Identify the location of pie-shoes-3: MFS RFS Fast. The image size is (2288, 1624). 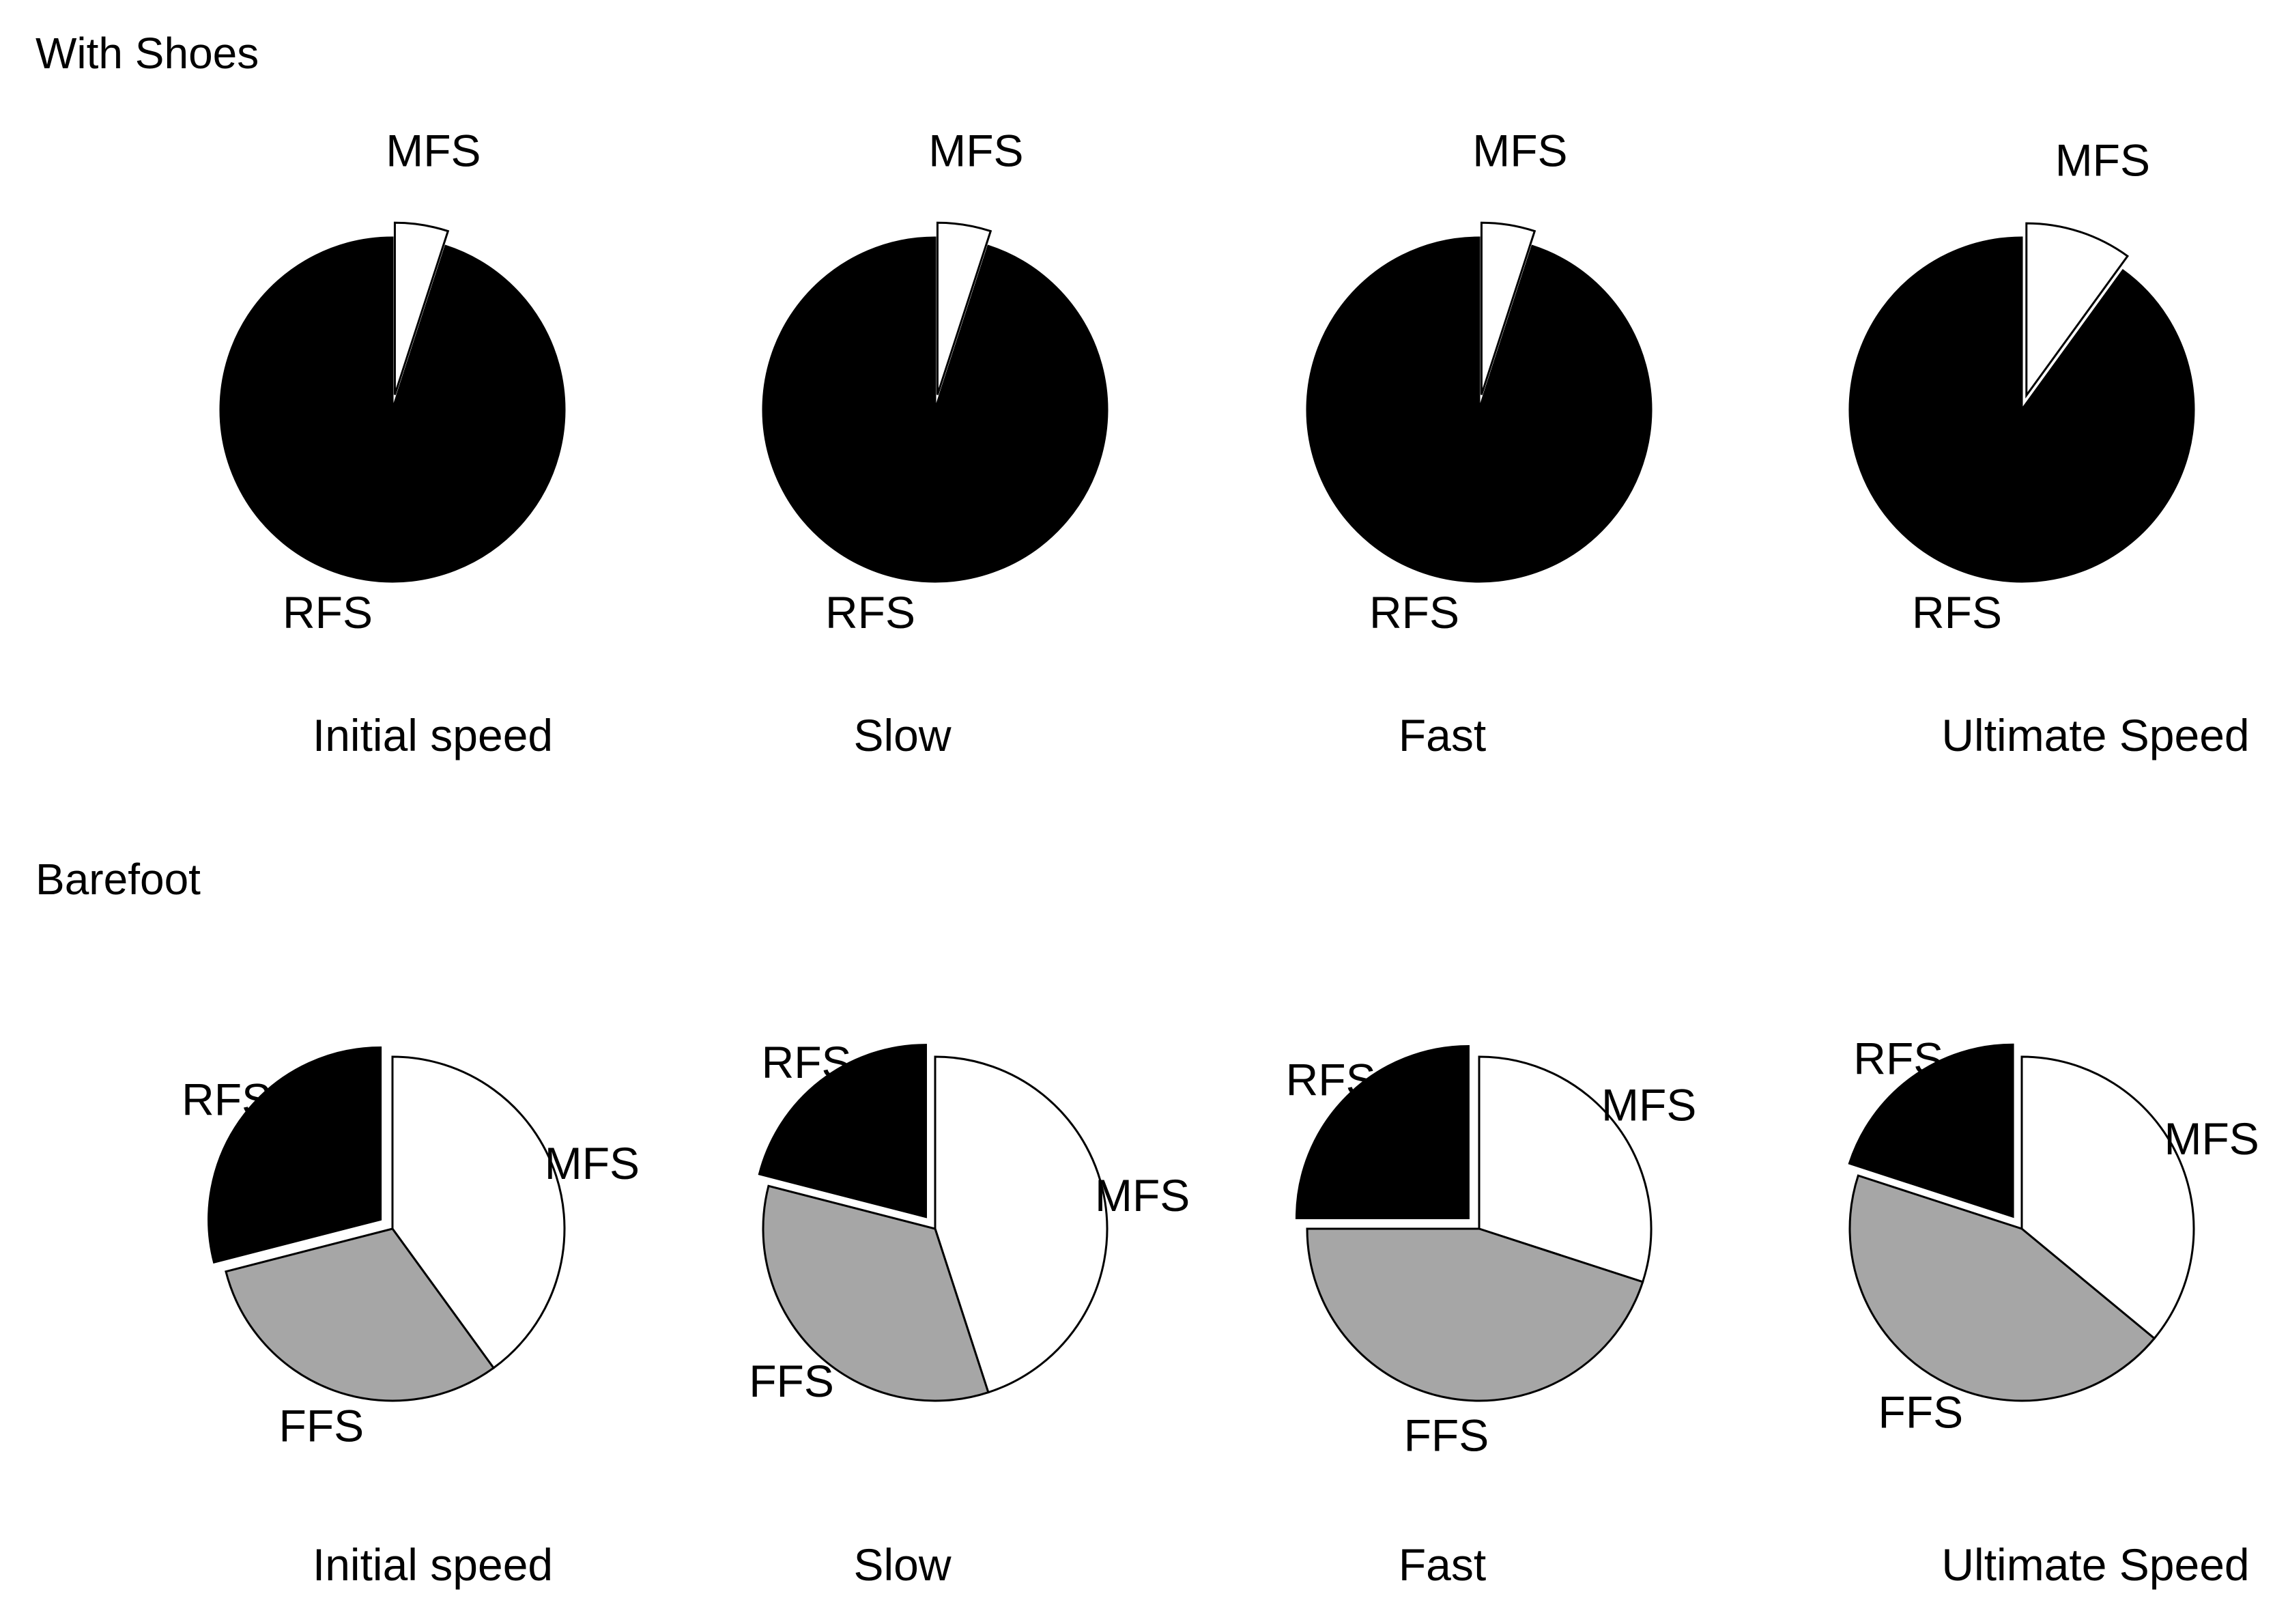
(1479, 443).